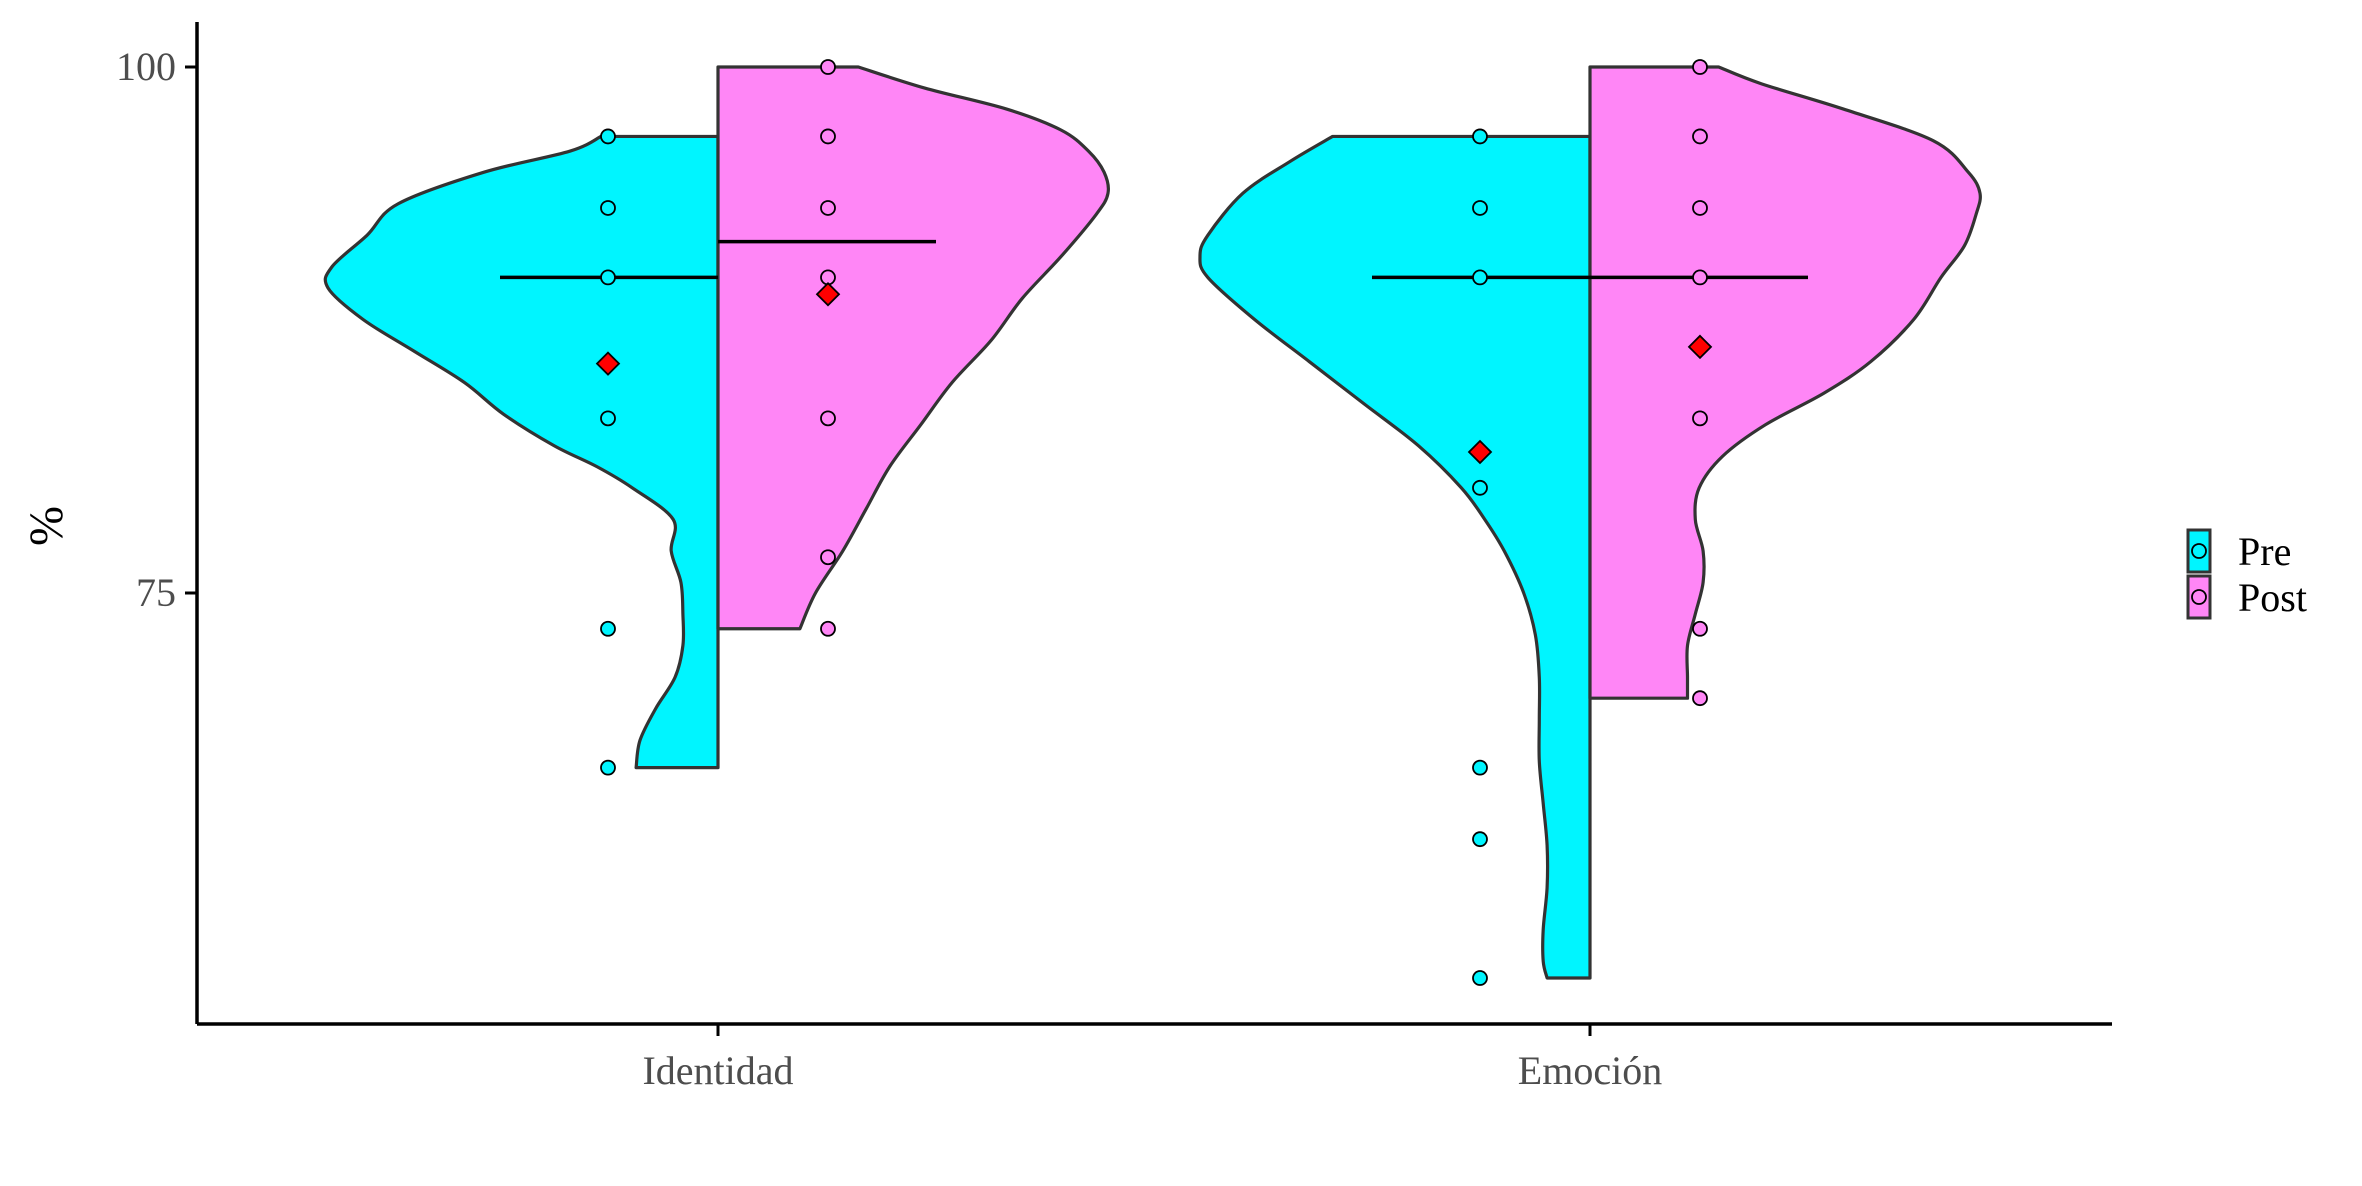 The height and width of the screenshot is (1186, 2362). Describe the element at coordinates (828, 294) in the screenshot. I see `mean-marker-post-identidad` at that location.